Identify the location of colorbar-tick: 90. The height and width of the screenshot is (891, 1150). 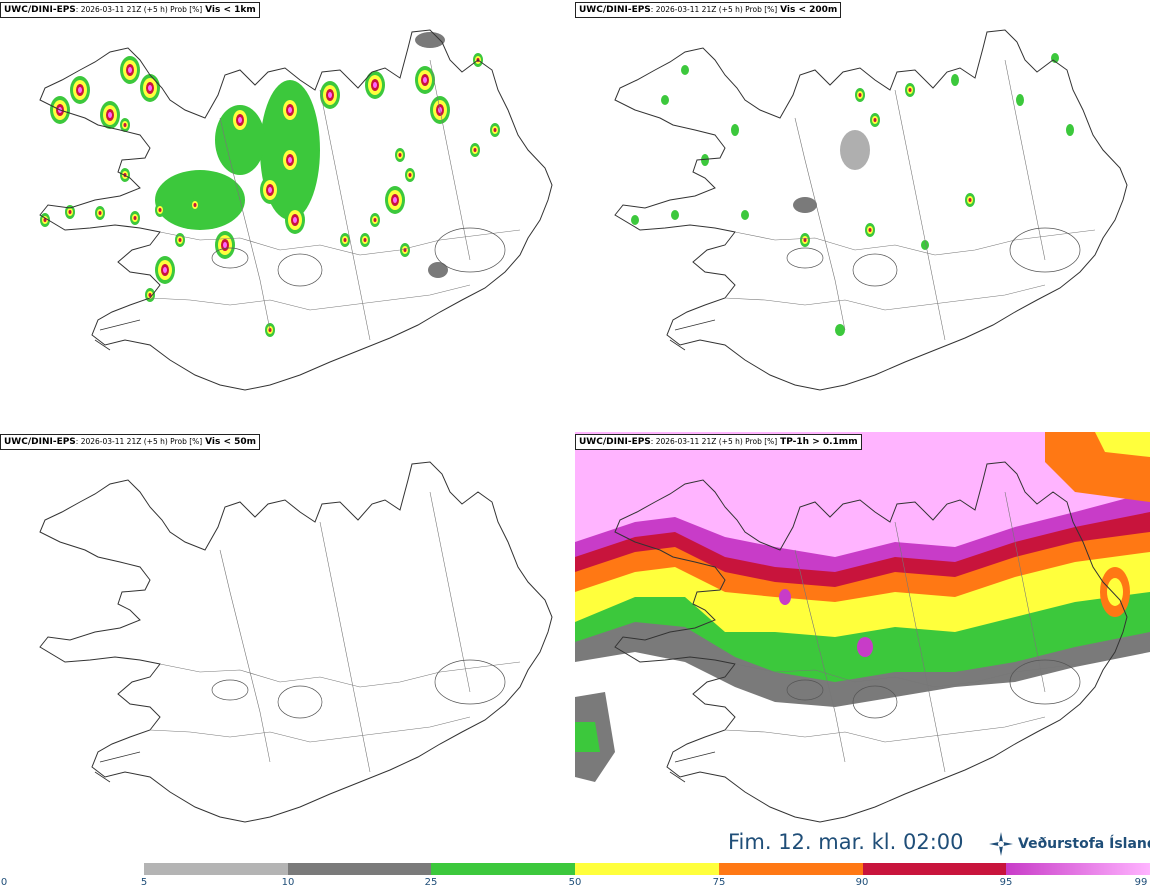
(862, 882).